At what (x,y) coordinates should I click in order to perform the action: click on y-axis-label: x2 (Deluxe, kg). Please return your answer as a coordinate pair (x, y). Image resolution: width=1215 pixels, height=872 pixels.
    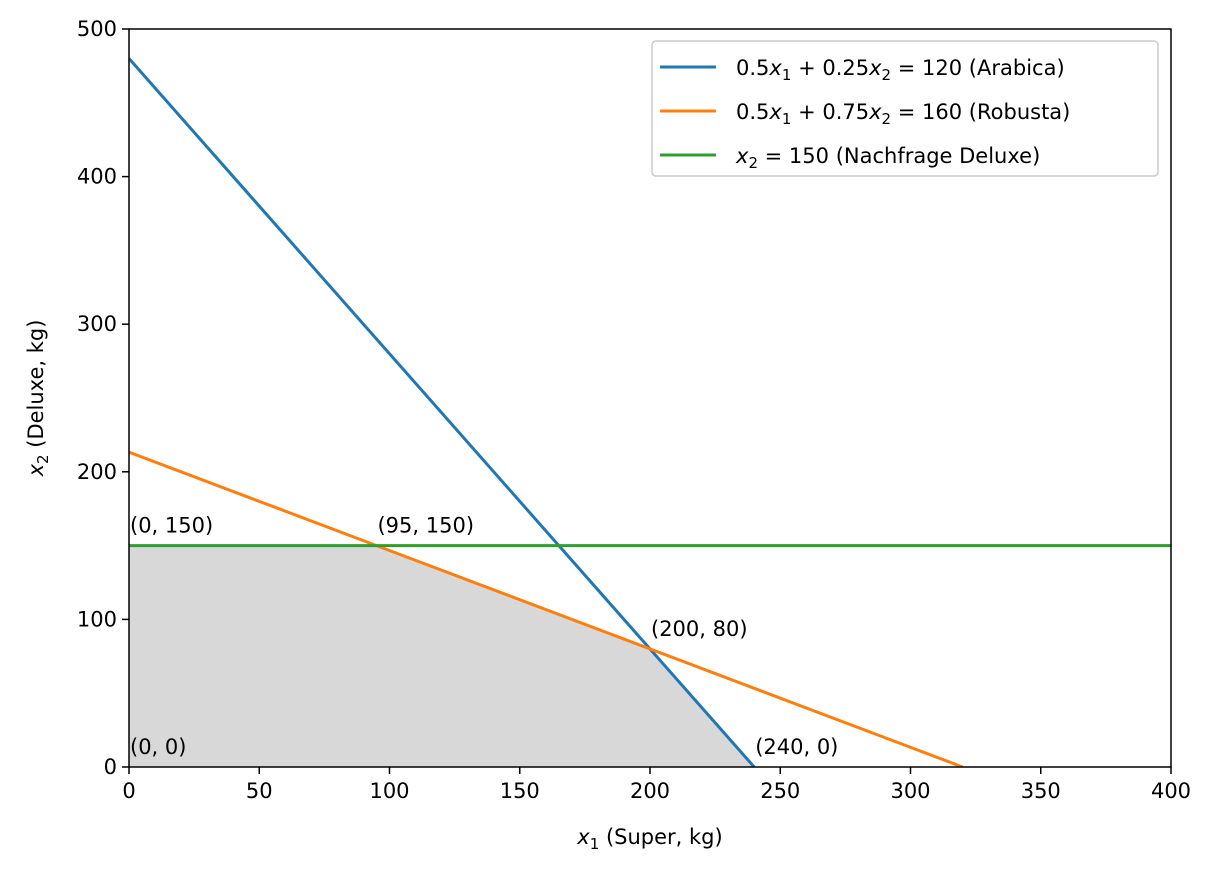
    Looking at the image, I should click on (38, 399).